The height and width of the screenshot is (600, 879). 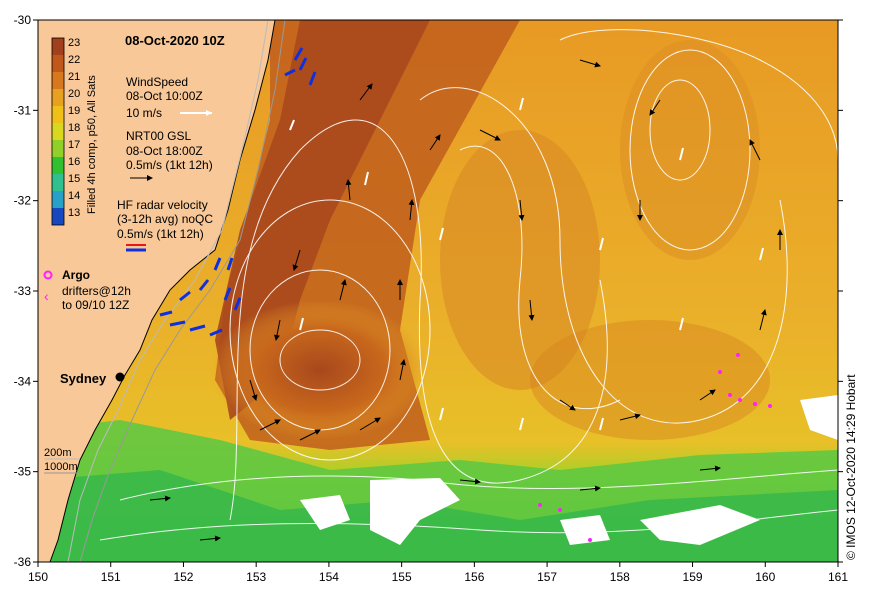 I want to click on cbar-tick: 18, so click(x=74, y=128).